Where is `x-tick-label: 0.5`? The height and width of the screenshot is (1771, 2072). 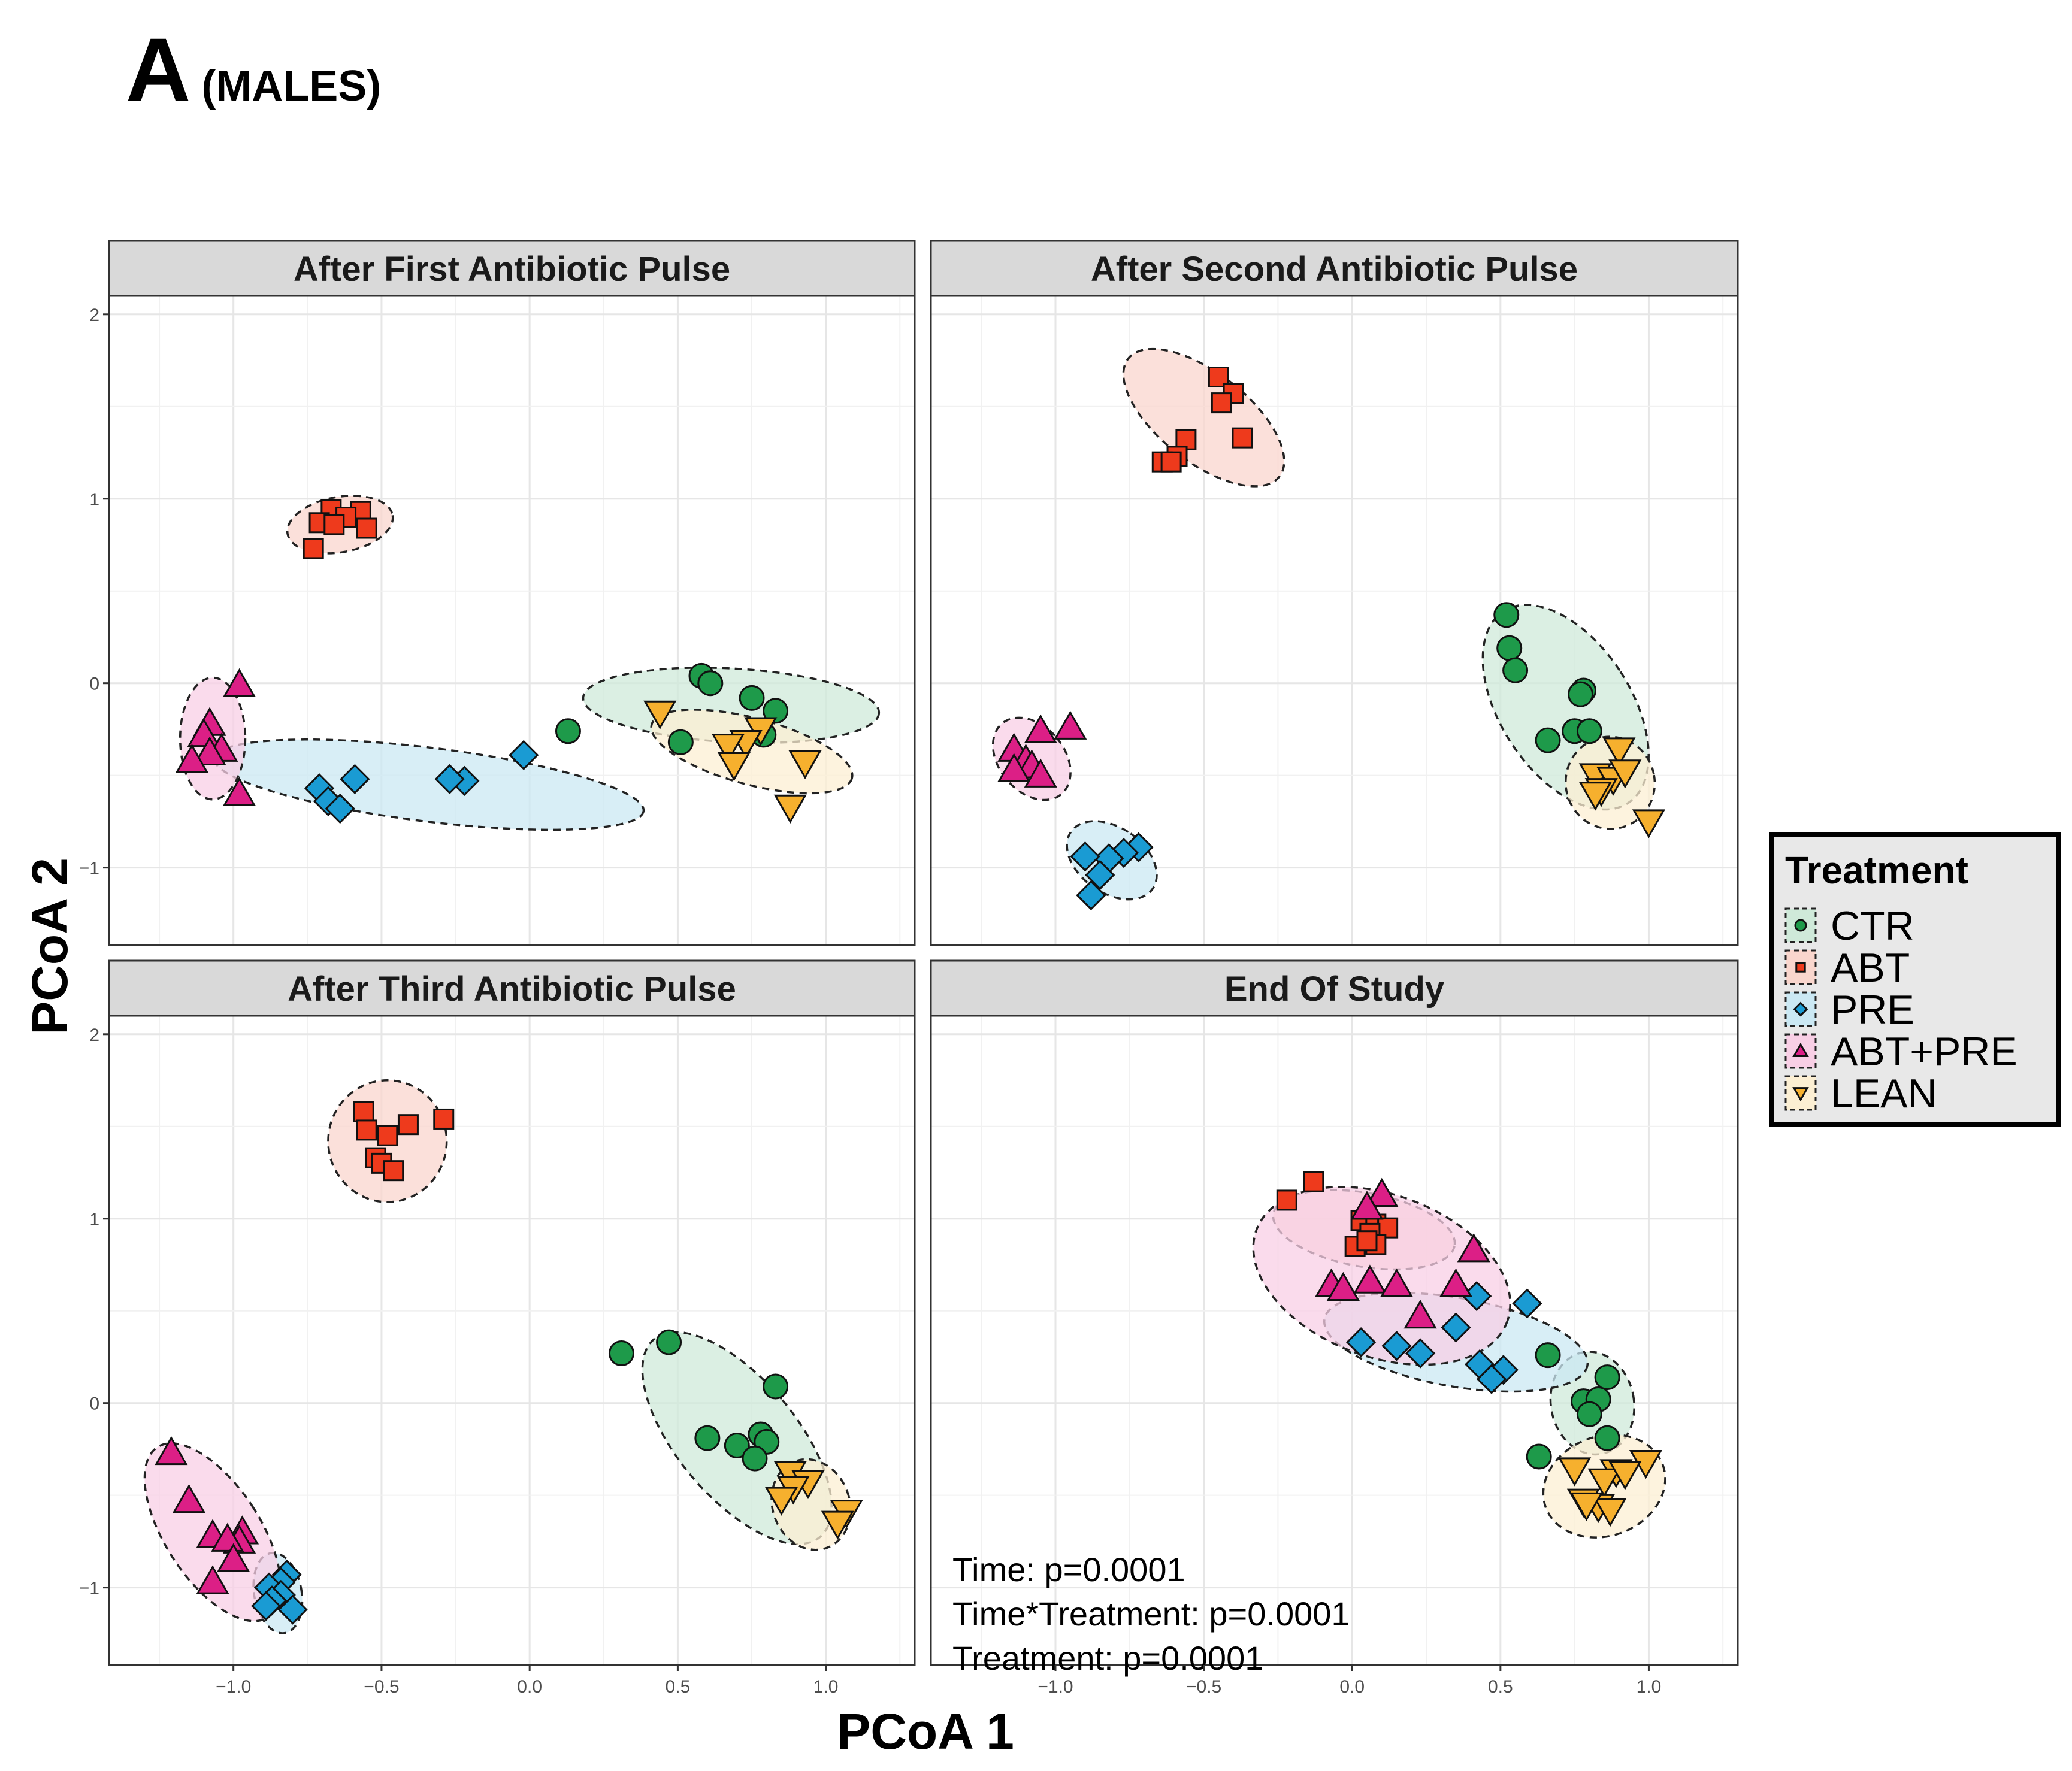 x-tick-label: 0.5 is located at coordinates (1500, 1687).